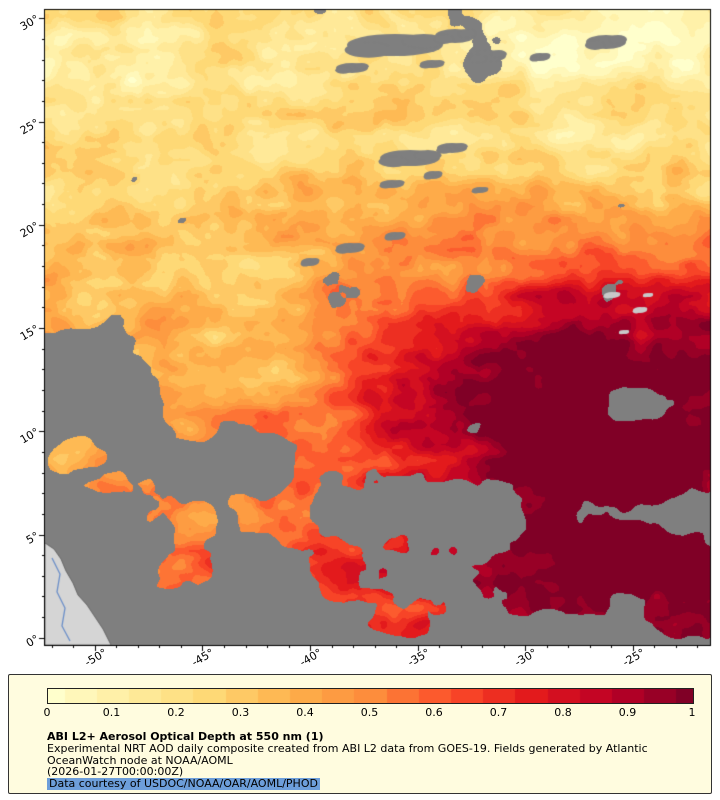 The height and width of the screenshot is (800, 720). What do you see at coordinates (692, 712) in the screenshot?
I see `colorbar-tick-label: 1` at bounding box center [692, 712].